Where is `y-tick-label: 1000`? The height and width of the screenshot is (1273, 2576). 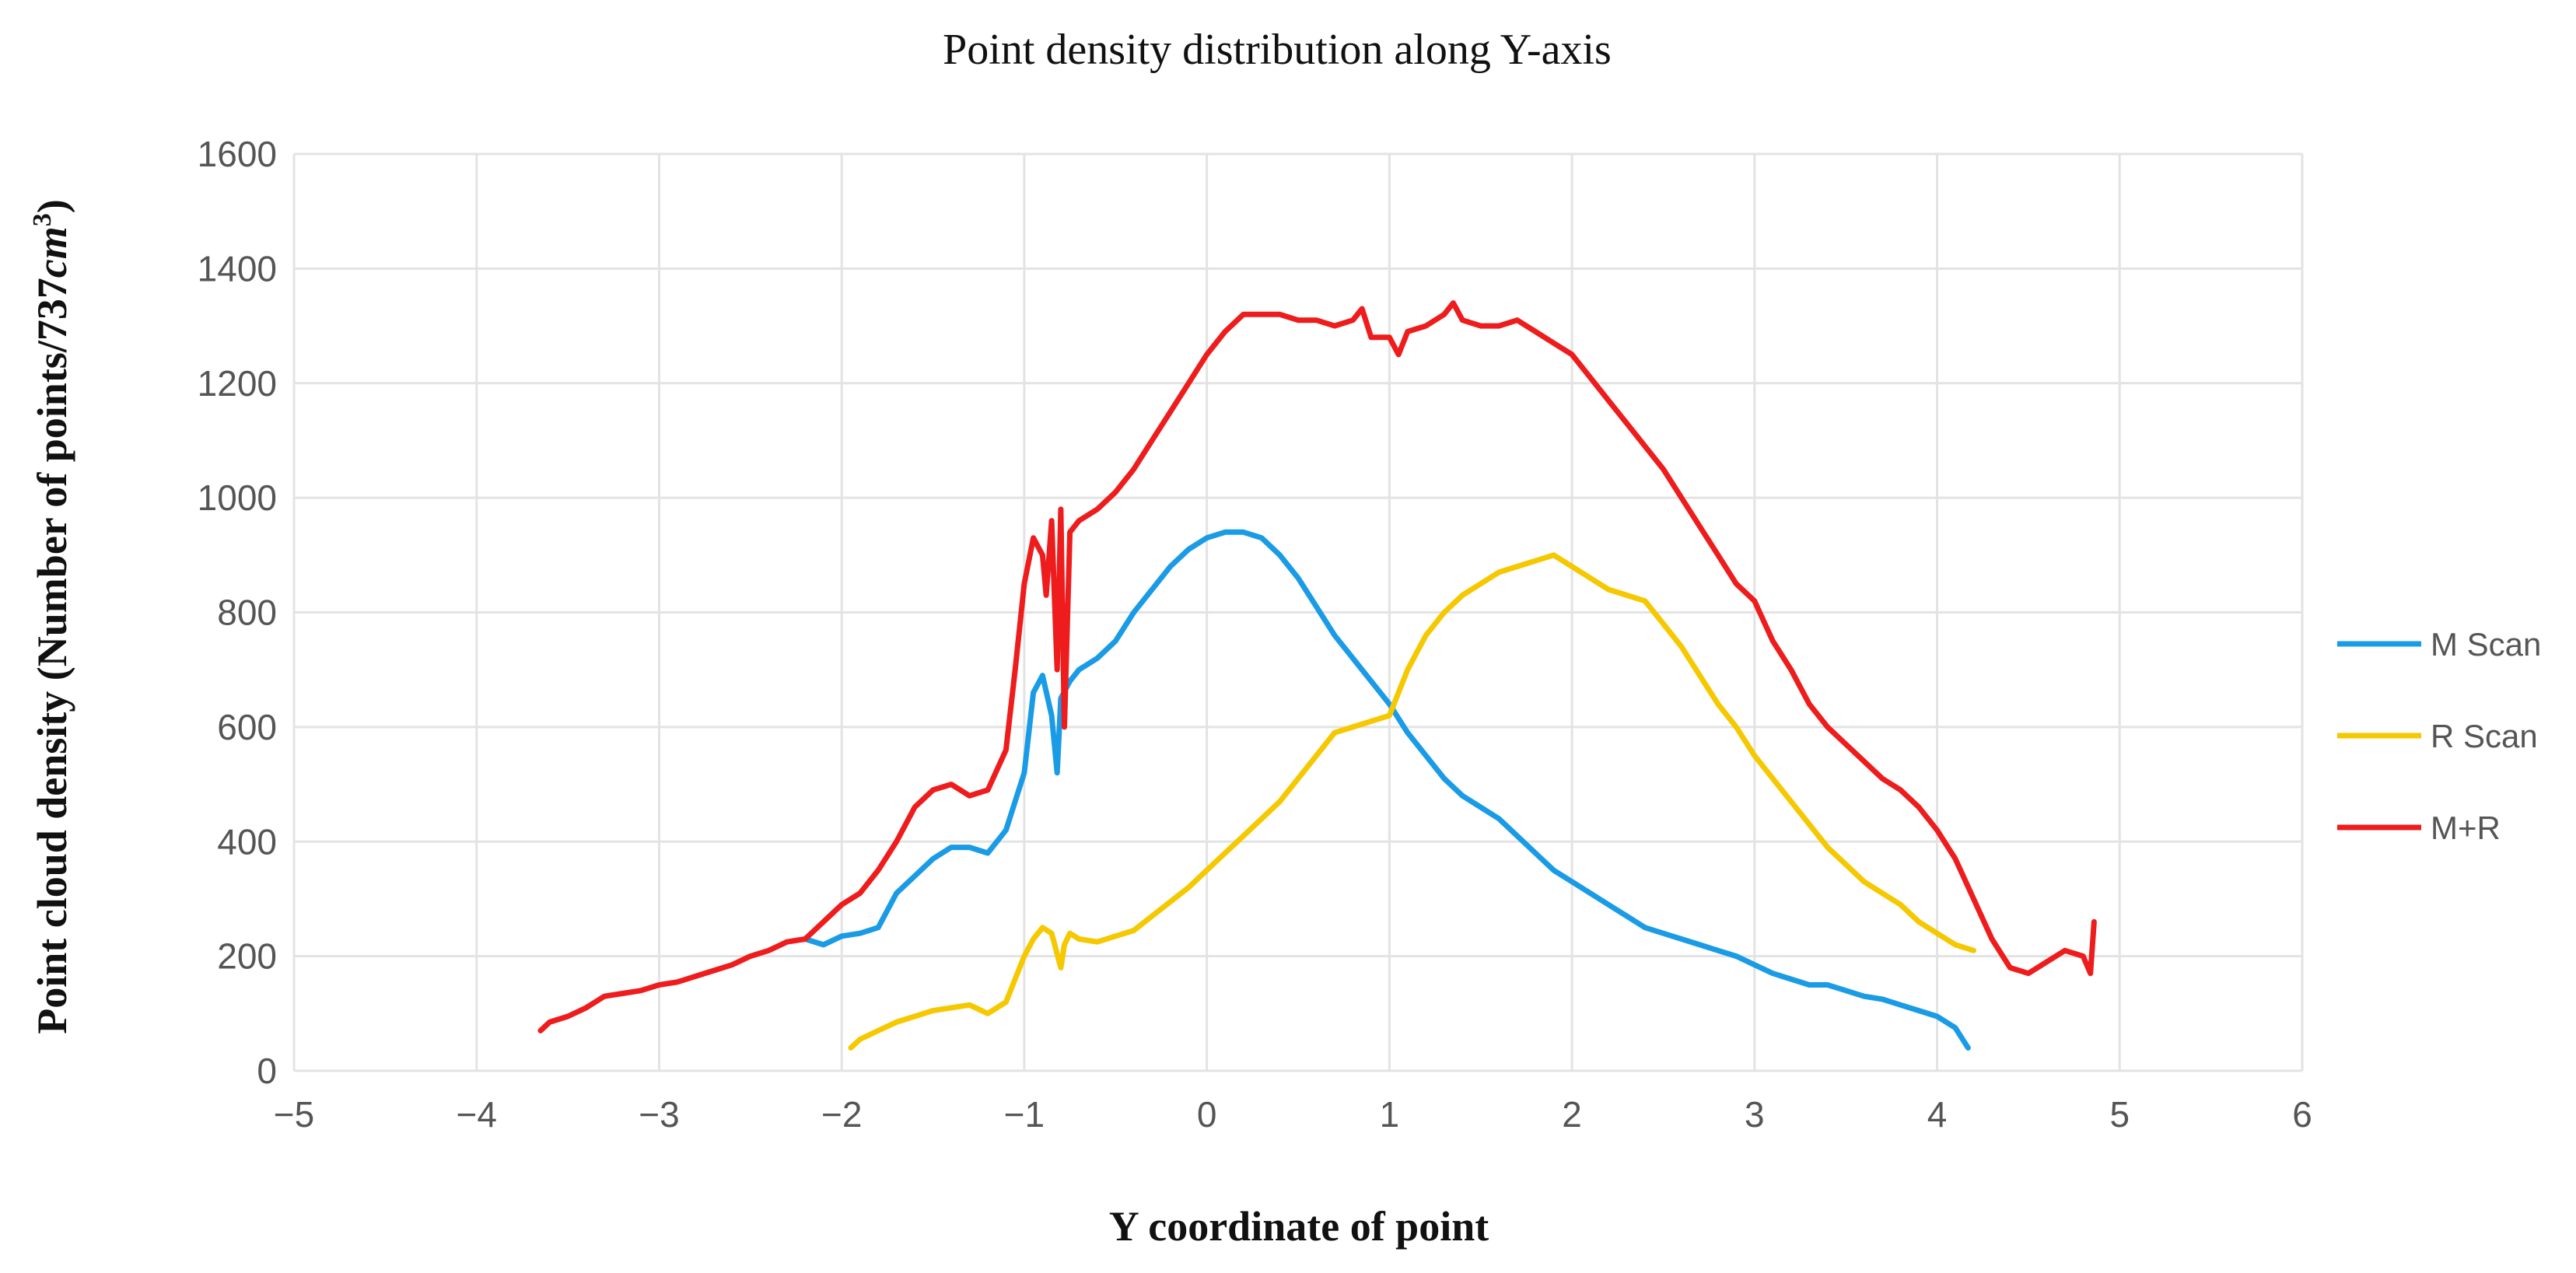 y-tick-label: 1000 is located at coordinates (238, 497).